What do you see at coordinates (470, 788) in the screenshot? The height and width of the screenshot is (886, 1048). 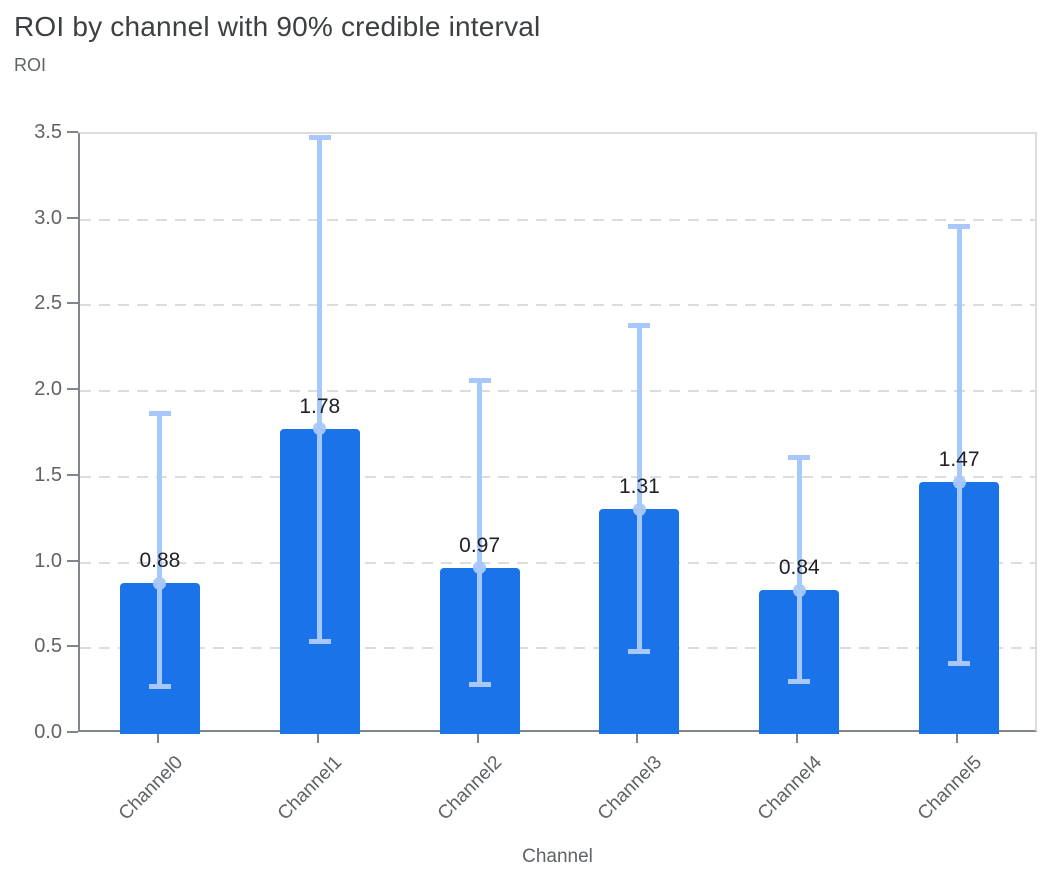 I see `x-tick-label-Channel2: Channel2` at bounding box center [470, 788].